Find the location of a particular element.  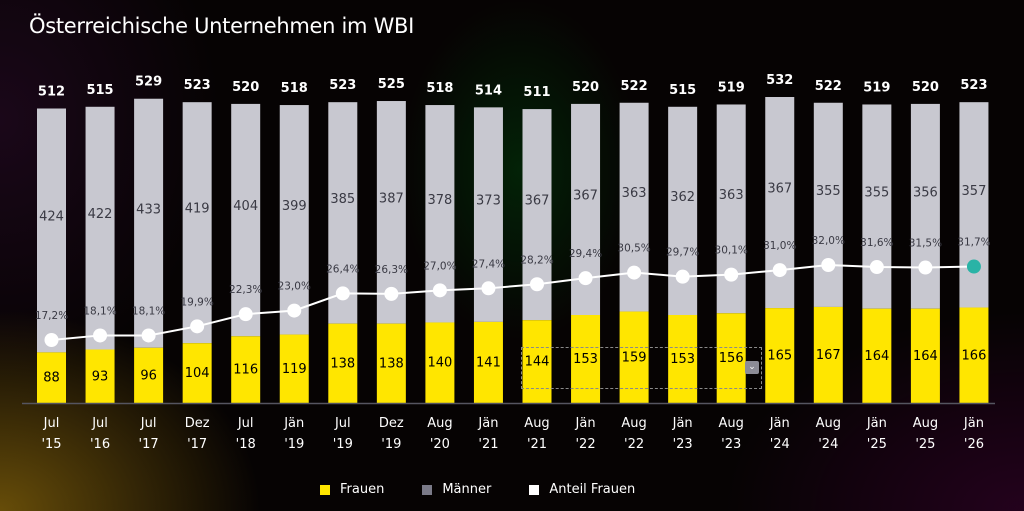

total-label: 518 is located at coordinates (439, 88).